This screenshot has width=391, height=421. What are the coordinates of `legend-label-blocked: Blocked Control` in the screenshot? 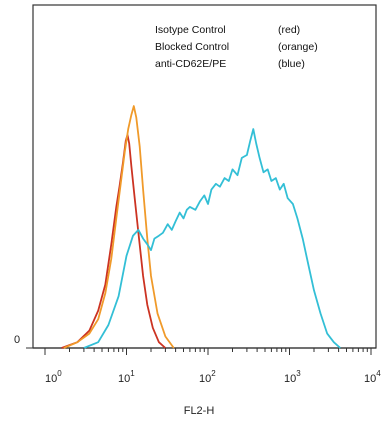 It's located at (192, 47).